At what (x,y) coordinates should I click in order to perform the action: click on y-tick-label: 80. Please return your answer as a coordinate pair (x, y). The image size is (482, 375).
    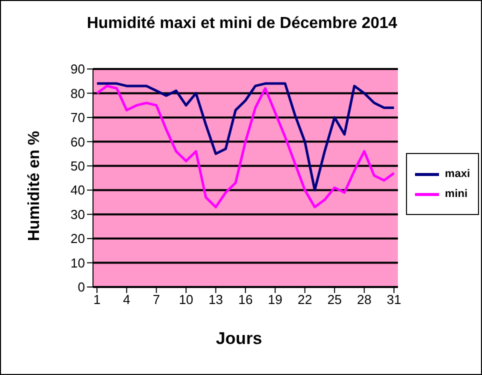
    Looking at the image, I should click on (77, 93).